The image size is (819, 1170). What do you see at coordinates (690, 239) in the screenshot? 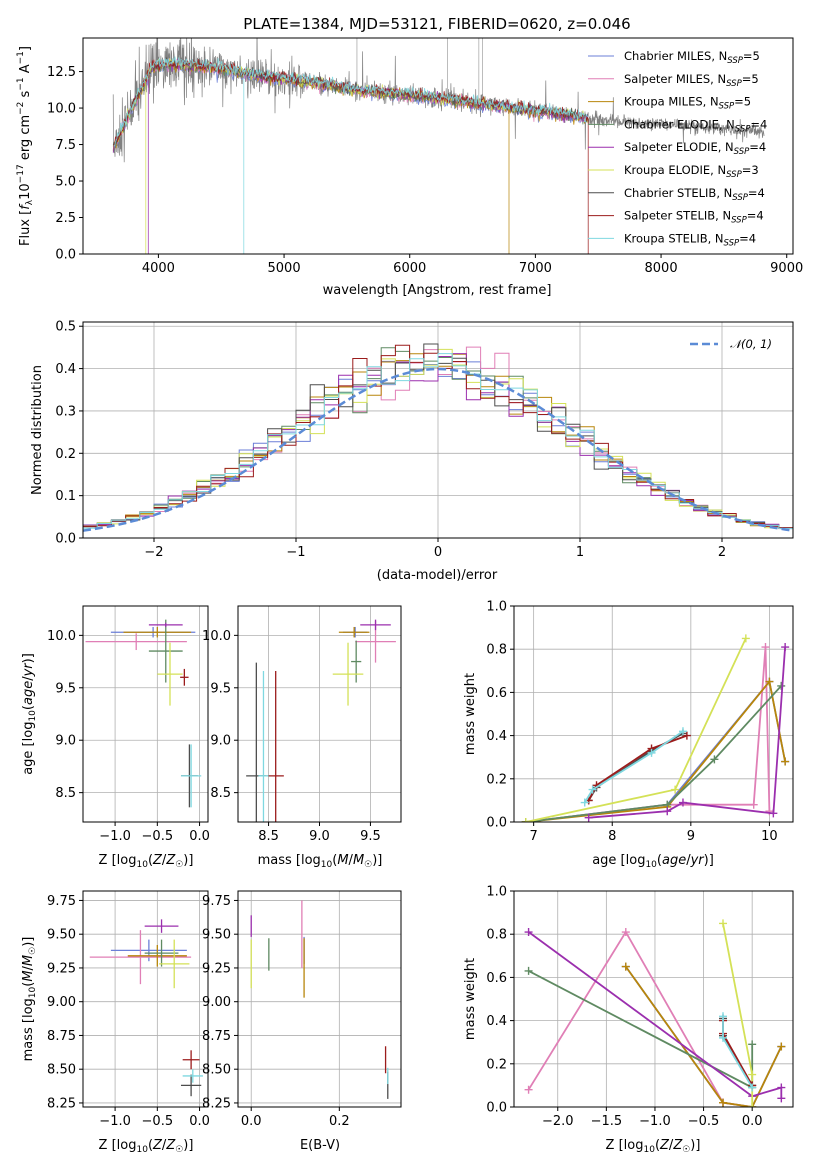
I see `legend-label: Kroupa STELIB, NSSP=4` at bounding box center [690, 239].